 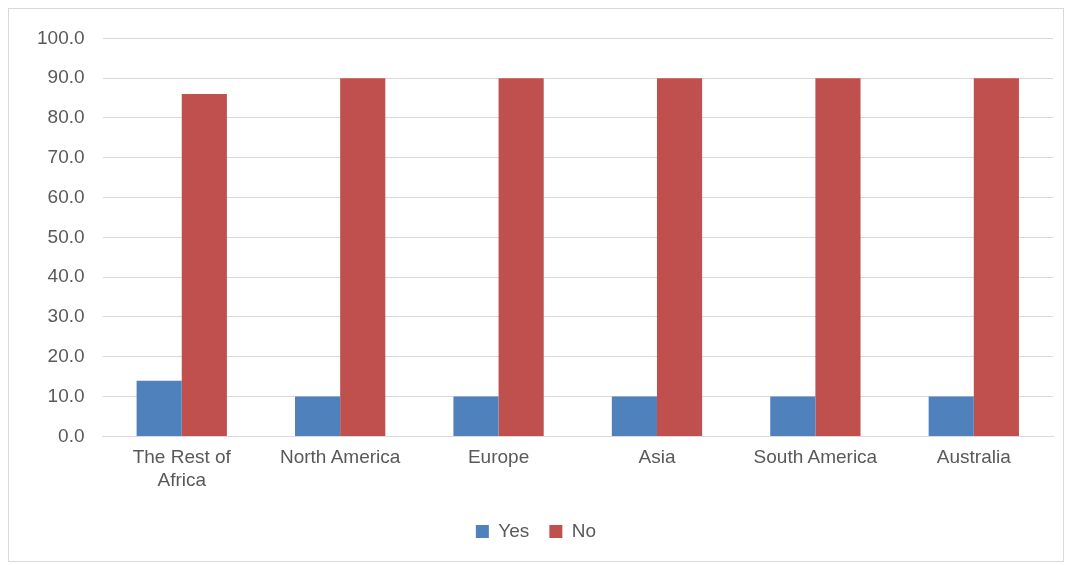 I want to click on y-tick-label: 50.0, so click(x=66, y=236).